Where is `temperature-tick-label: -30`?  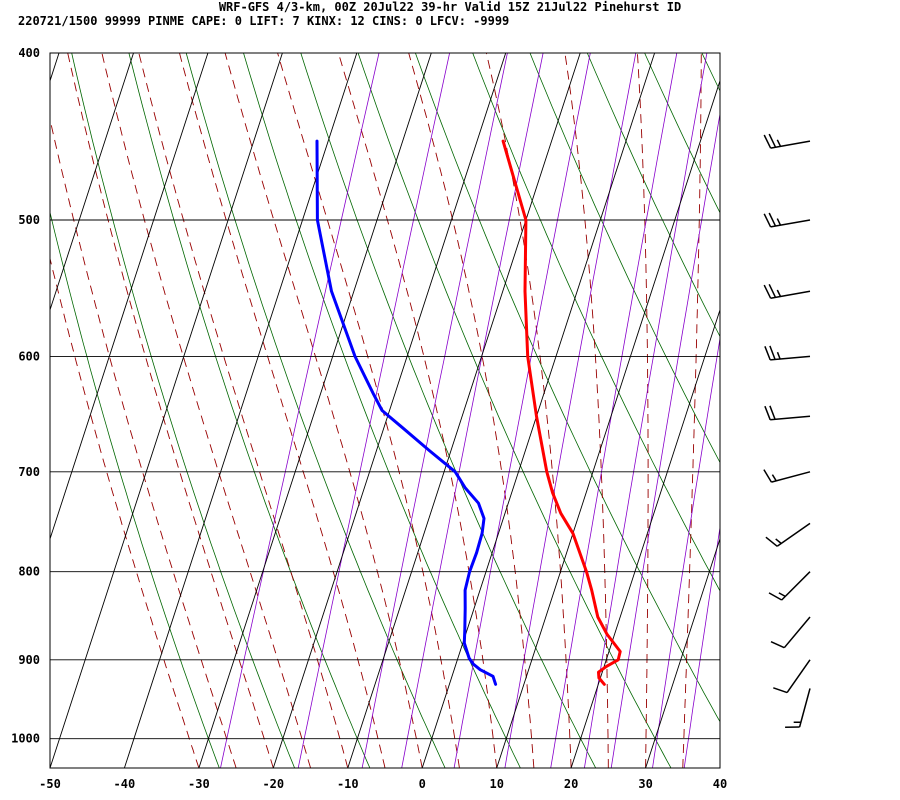
temperature-tick-label: -30 is located at coordinates (199, 784).